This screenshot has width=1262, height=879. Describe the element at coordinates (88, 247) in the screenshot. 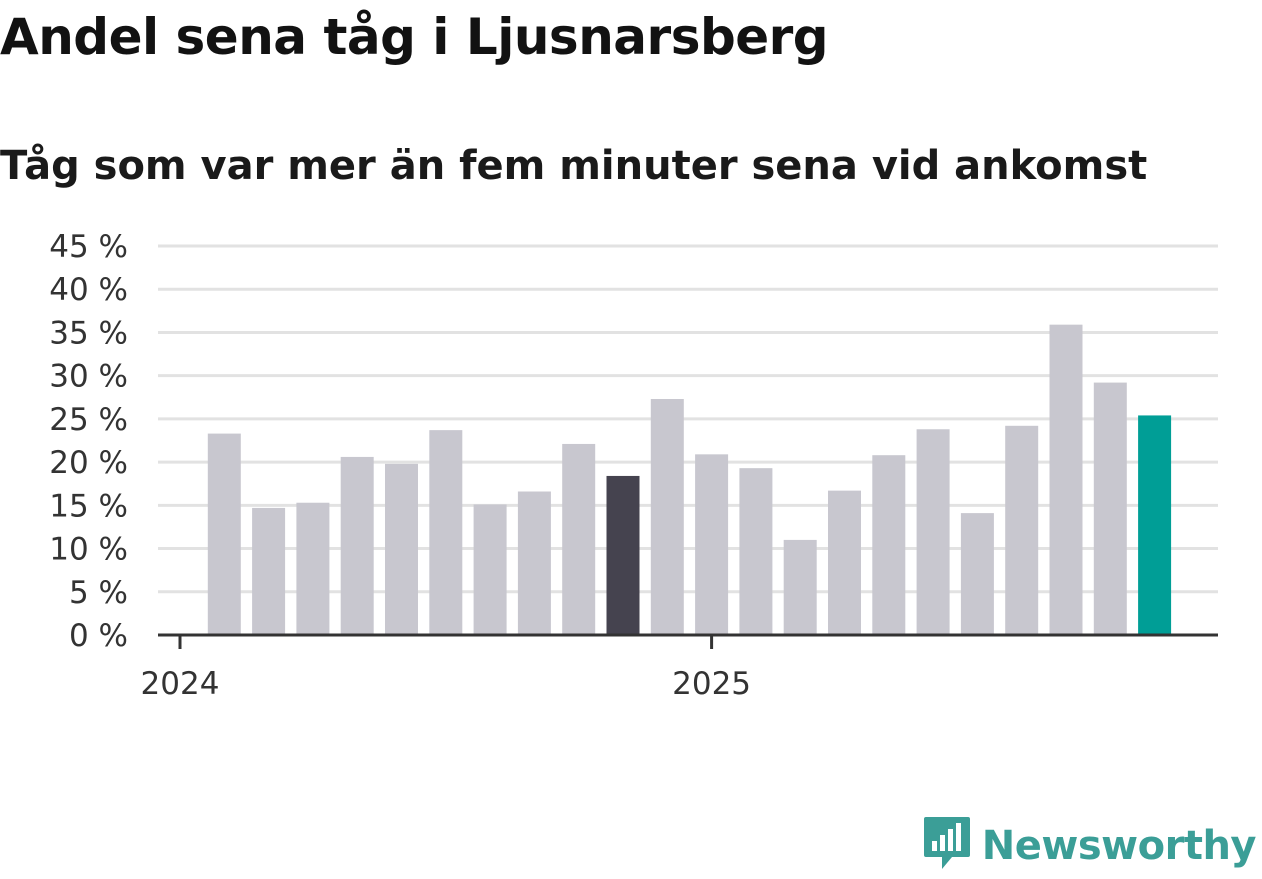

I see `y-tick-label: 45 %` at that location.